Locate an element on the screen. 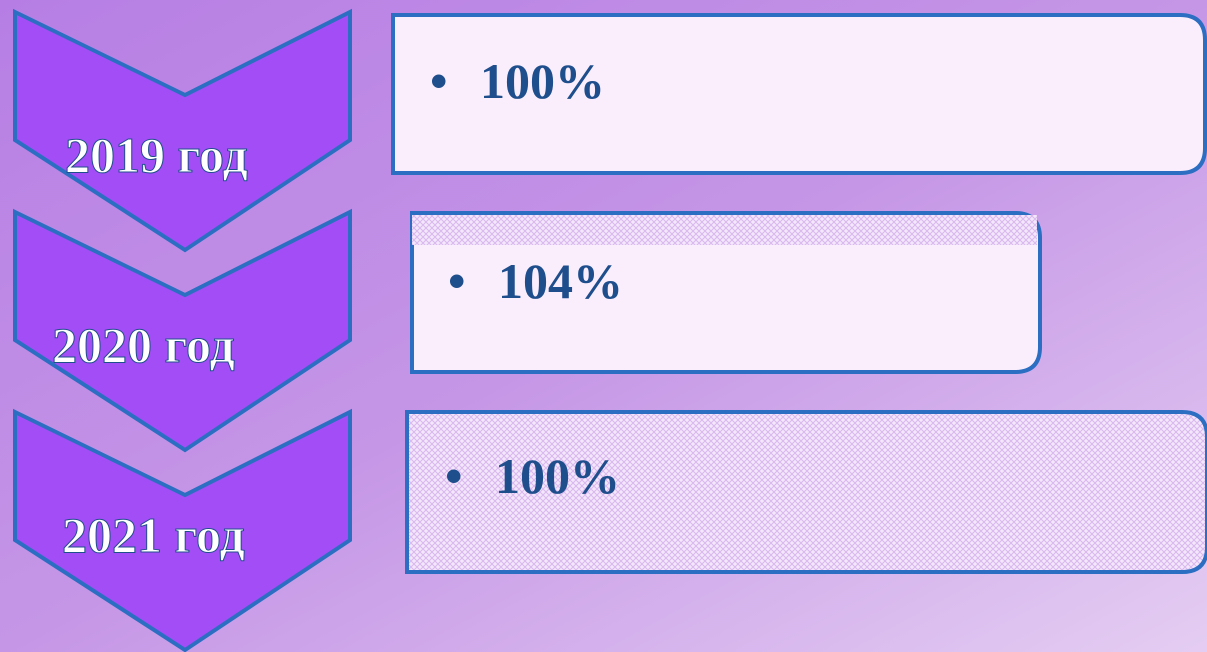 This screenshot has height=652, width=1207. year-label: 2019 год is located at coordinates (156, 155).